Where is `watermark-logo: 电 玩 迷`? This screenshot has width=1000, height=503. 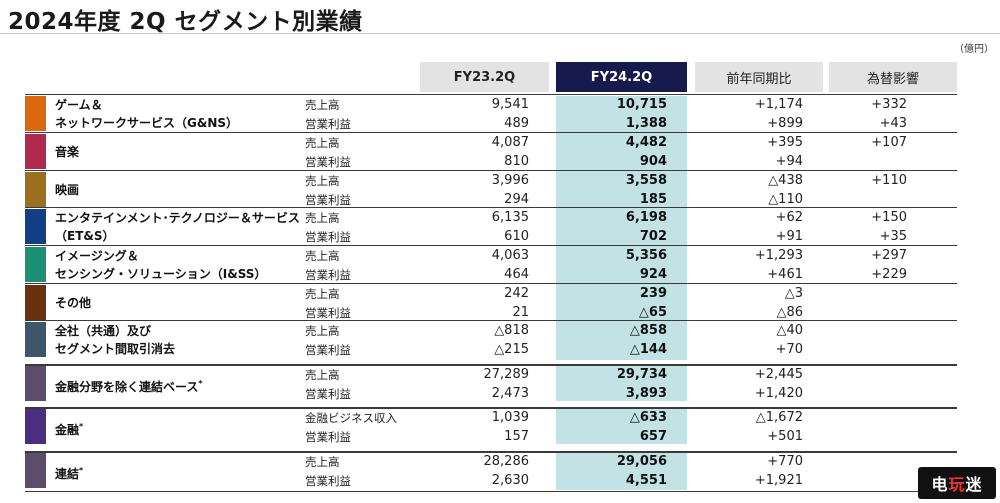 watermark-logo: 电 玩 迷 is located at coordinates (957, 483).